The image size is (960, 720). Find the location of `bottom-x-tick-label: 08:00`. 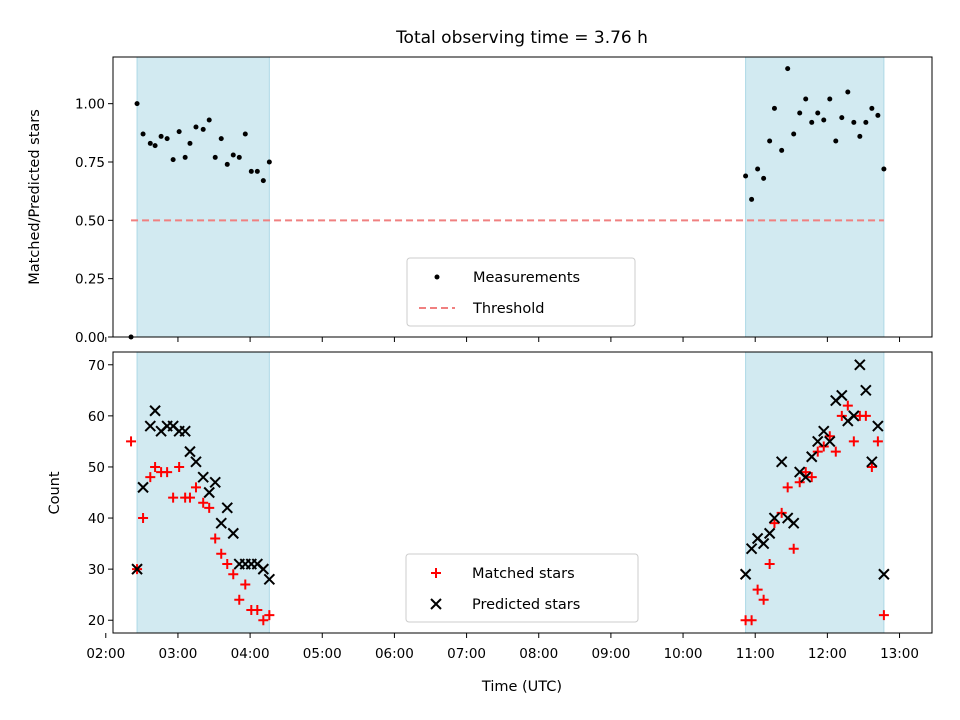

bottom-x-tick-label: 08:00 is located at coordinates (538, 654).